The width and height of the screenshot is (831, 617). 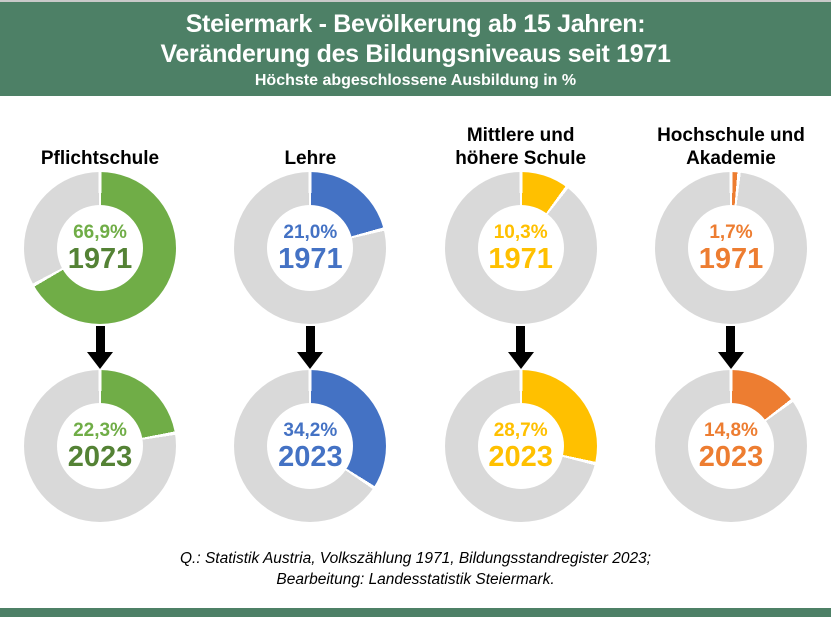 I want to click on category-title: Mittlere und höhere Schule, so click(x=520, y=145).